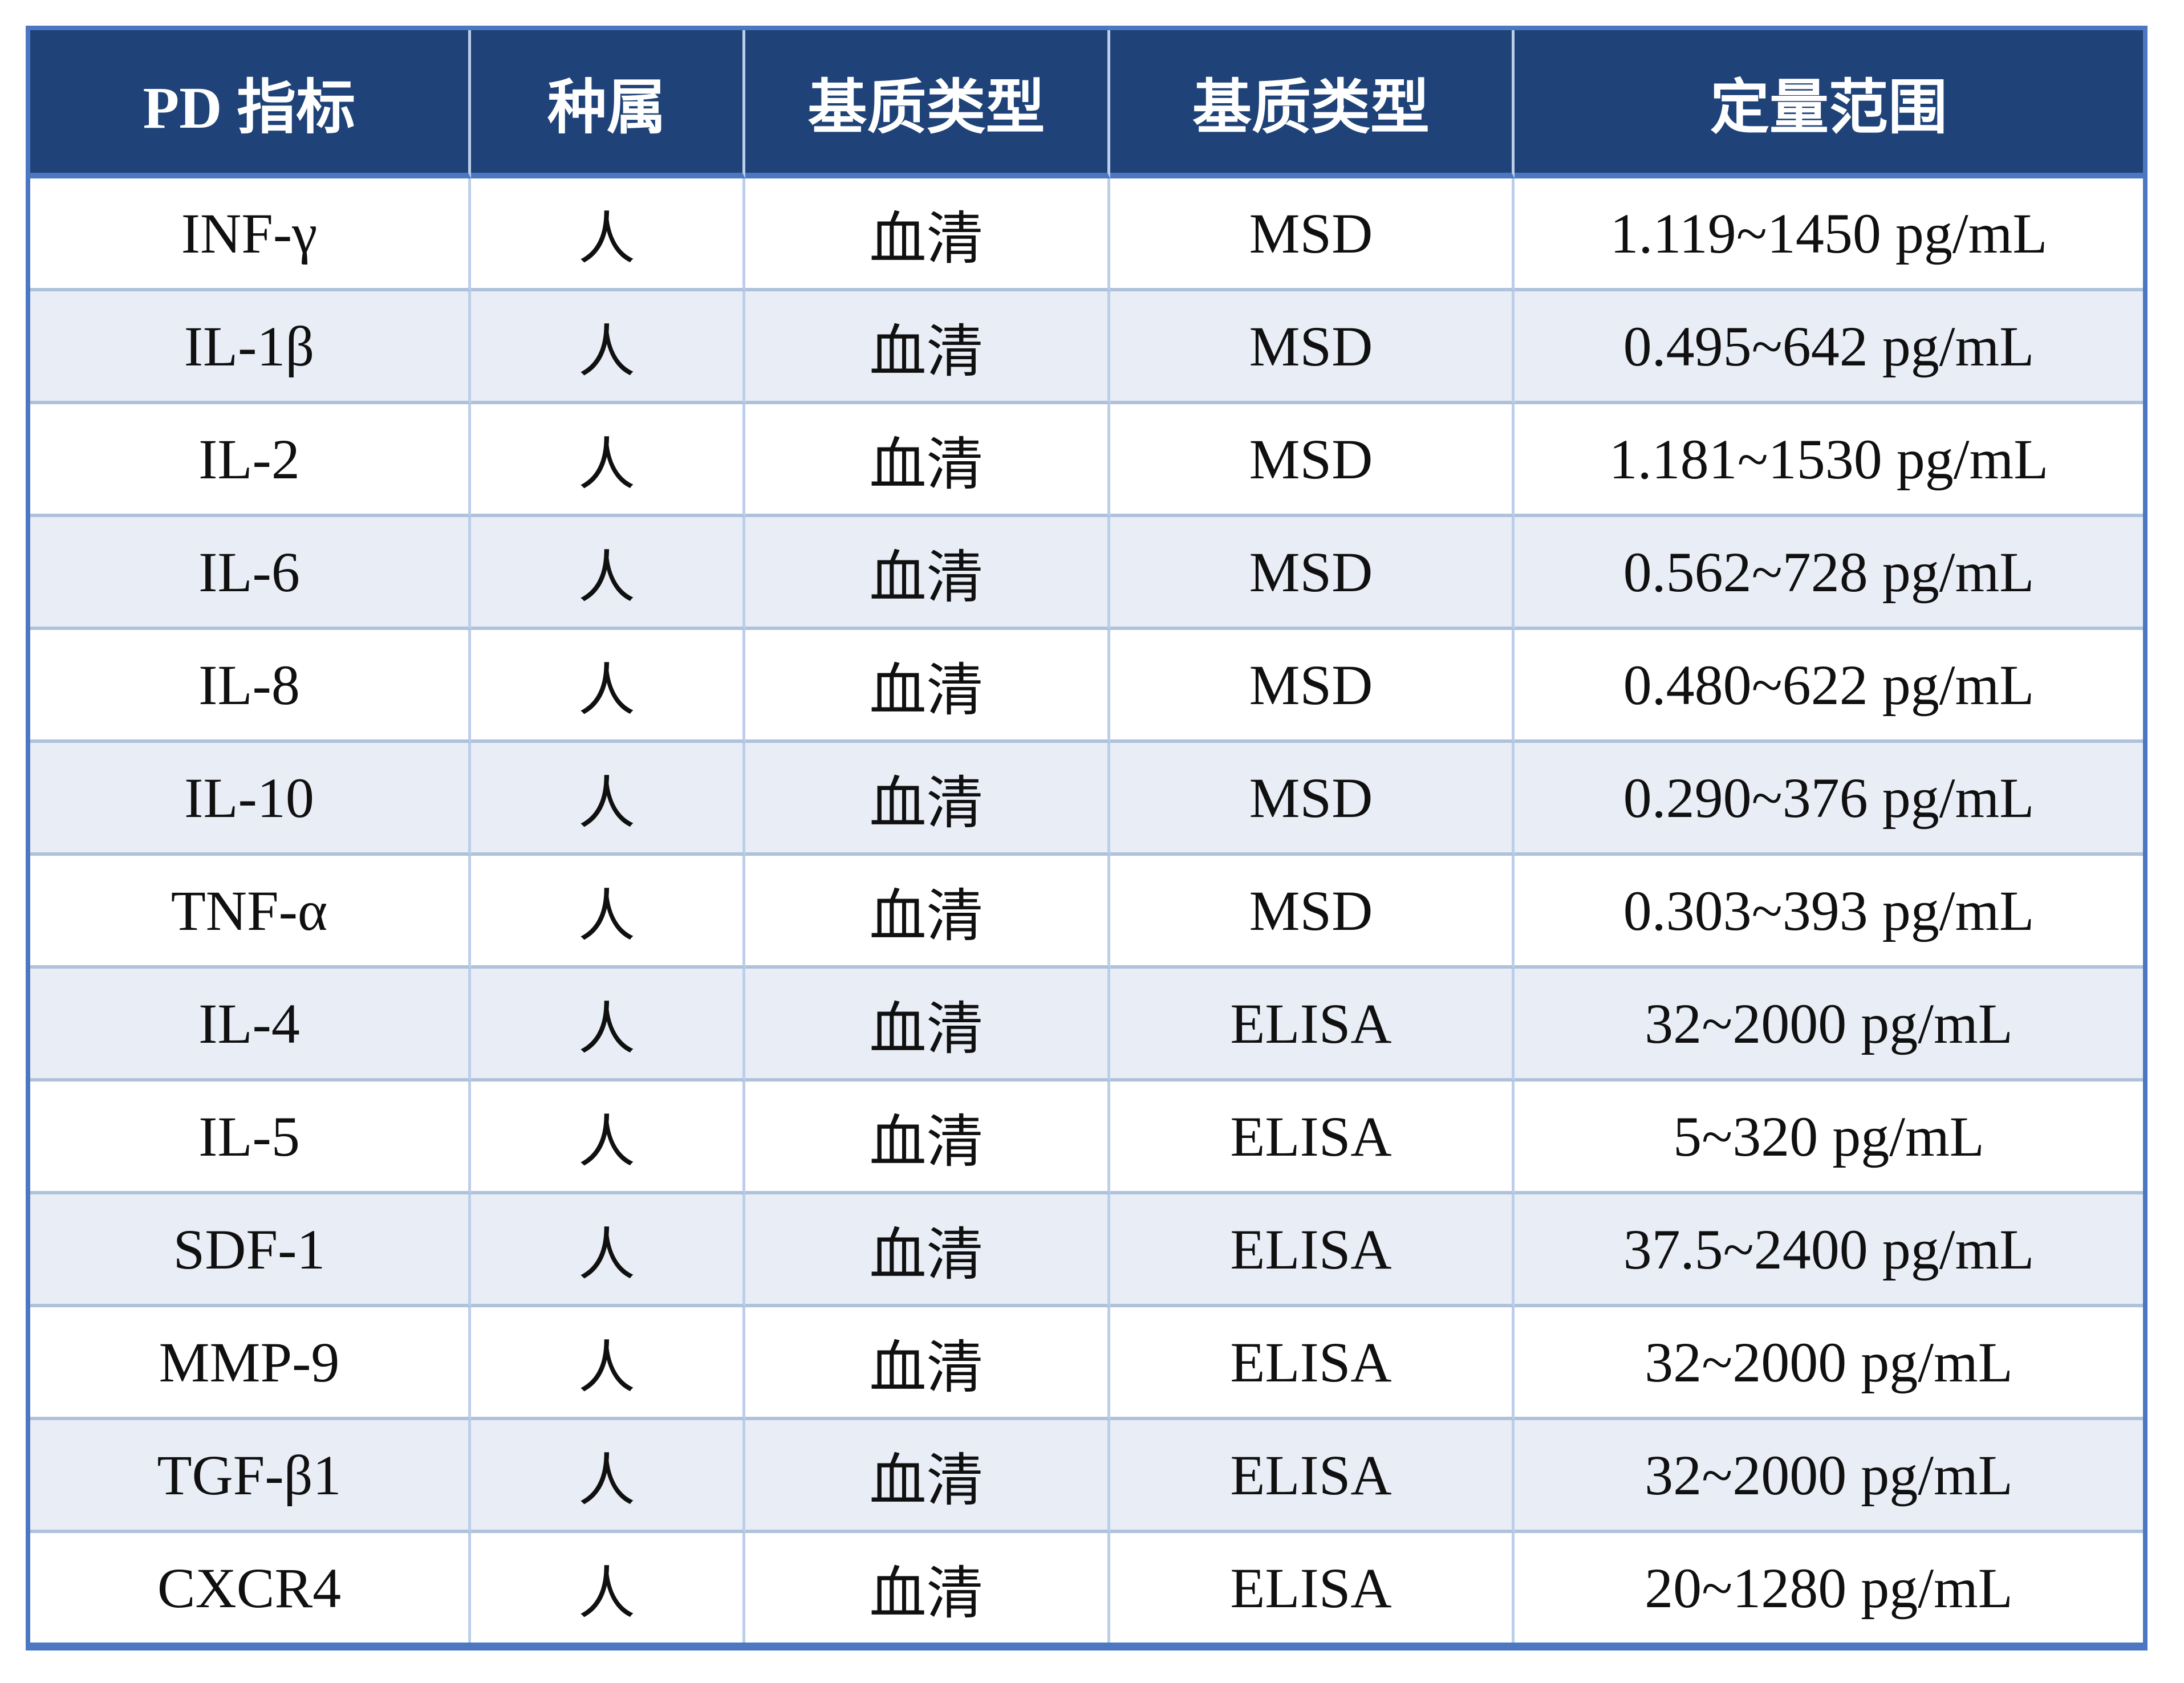 This screenshot has height=1683, width=2184. What do you see at coordinates (1829, 234) in the screenshot?
I see `cell-quant-range: 1.119~1450 pg/mL` at bounding box center [1829, 234].